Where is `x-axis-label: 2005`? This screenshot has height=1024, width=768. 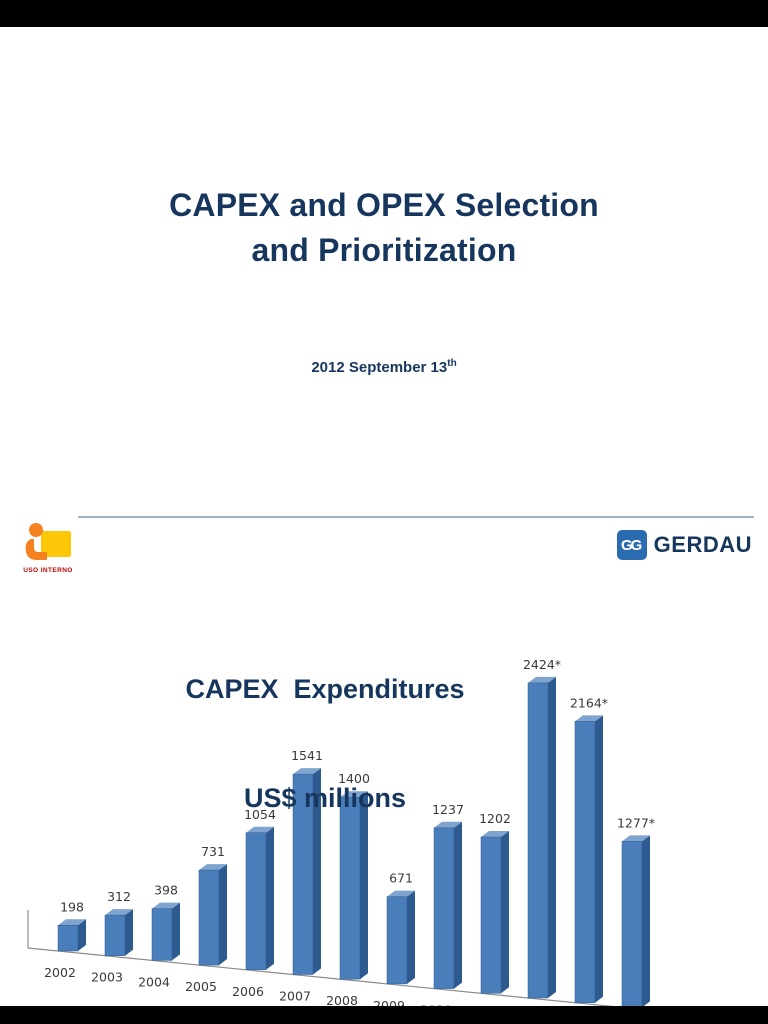 x-axis-label: 2005 is located at coordinates (201, 986).